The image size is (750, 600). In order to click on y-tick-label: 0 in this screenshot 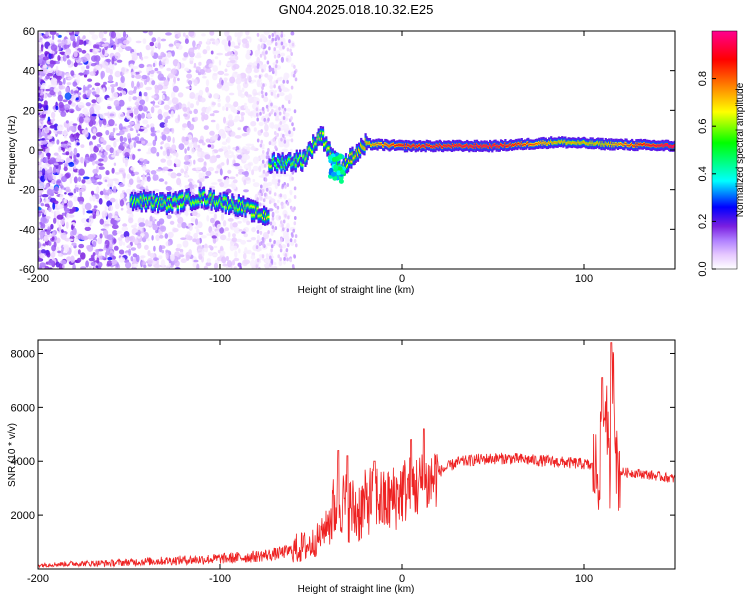, I will do `click(32, 151)`.